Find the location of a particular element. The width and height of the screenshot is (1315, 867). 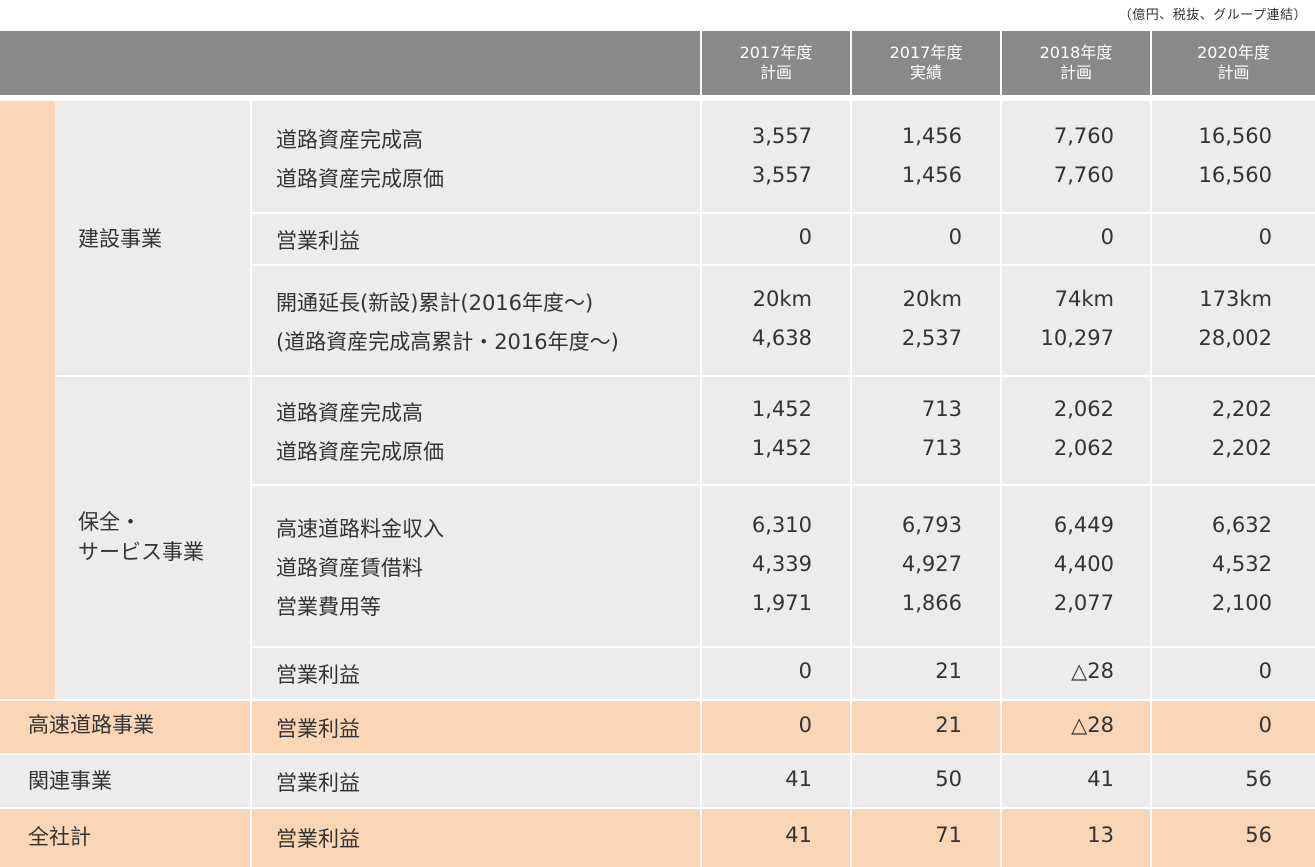

segment-expressway: 高速道路事業 is located at coordinates (91, 725).